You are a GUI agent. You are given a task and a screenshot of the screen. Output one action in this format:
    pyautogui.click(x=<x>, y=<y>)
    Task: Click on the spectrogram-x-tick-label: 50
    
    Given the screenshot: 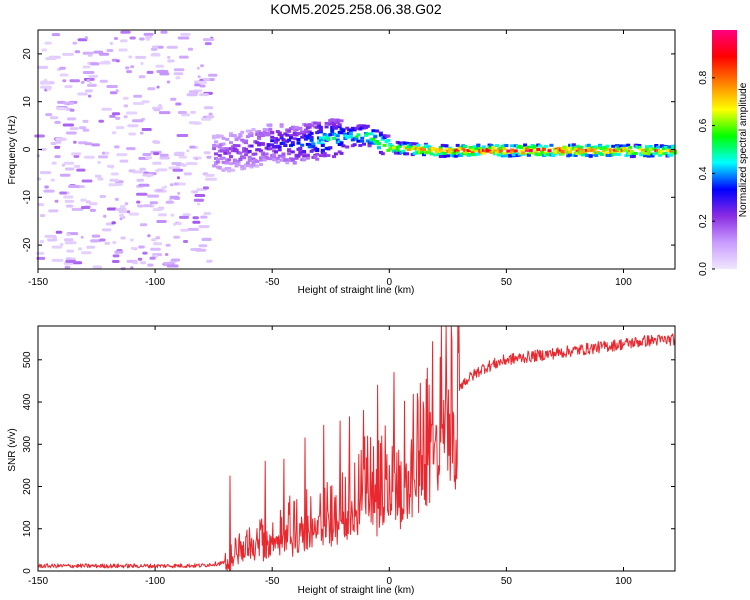 What is the action you would take?
    pyautogui.click(x=507, y=282)
    